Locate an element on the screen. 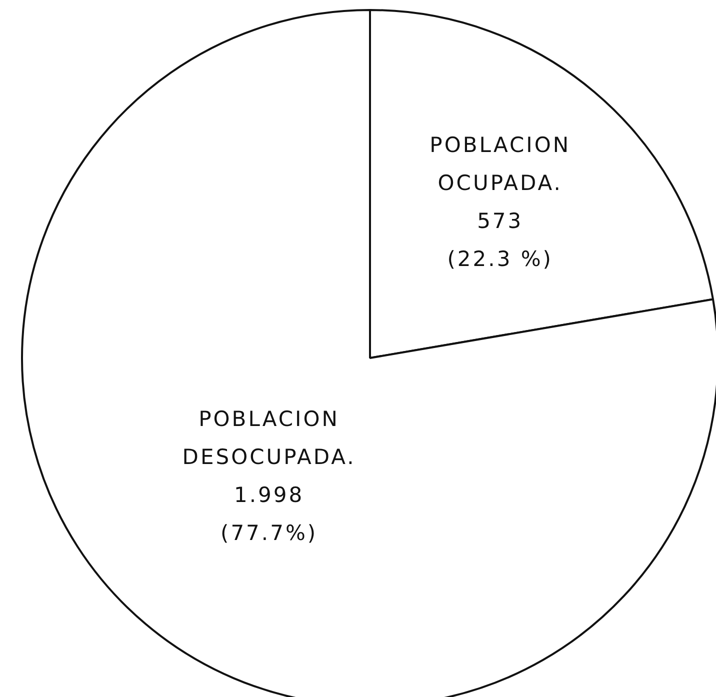 Image resolution: width=716 pixels, height=697 pixels. data-label: 1.998 (77.7%) is located at coordinates (269, 514).